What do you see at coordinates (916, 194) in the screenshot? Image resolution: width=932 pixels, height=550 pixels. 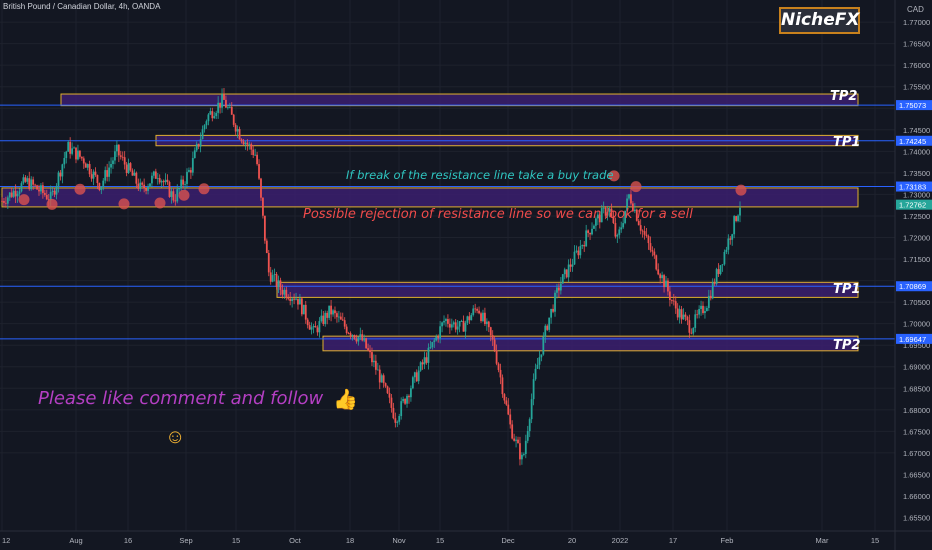 I see `price-tick-label: 1.73000` at bounding box center [916, 194].